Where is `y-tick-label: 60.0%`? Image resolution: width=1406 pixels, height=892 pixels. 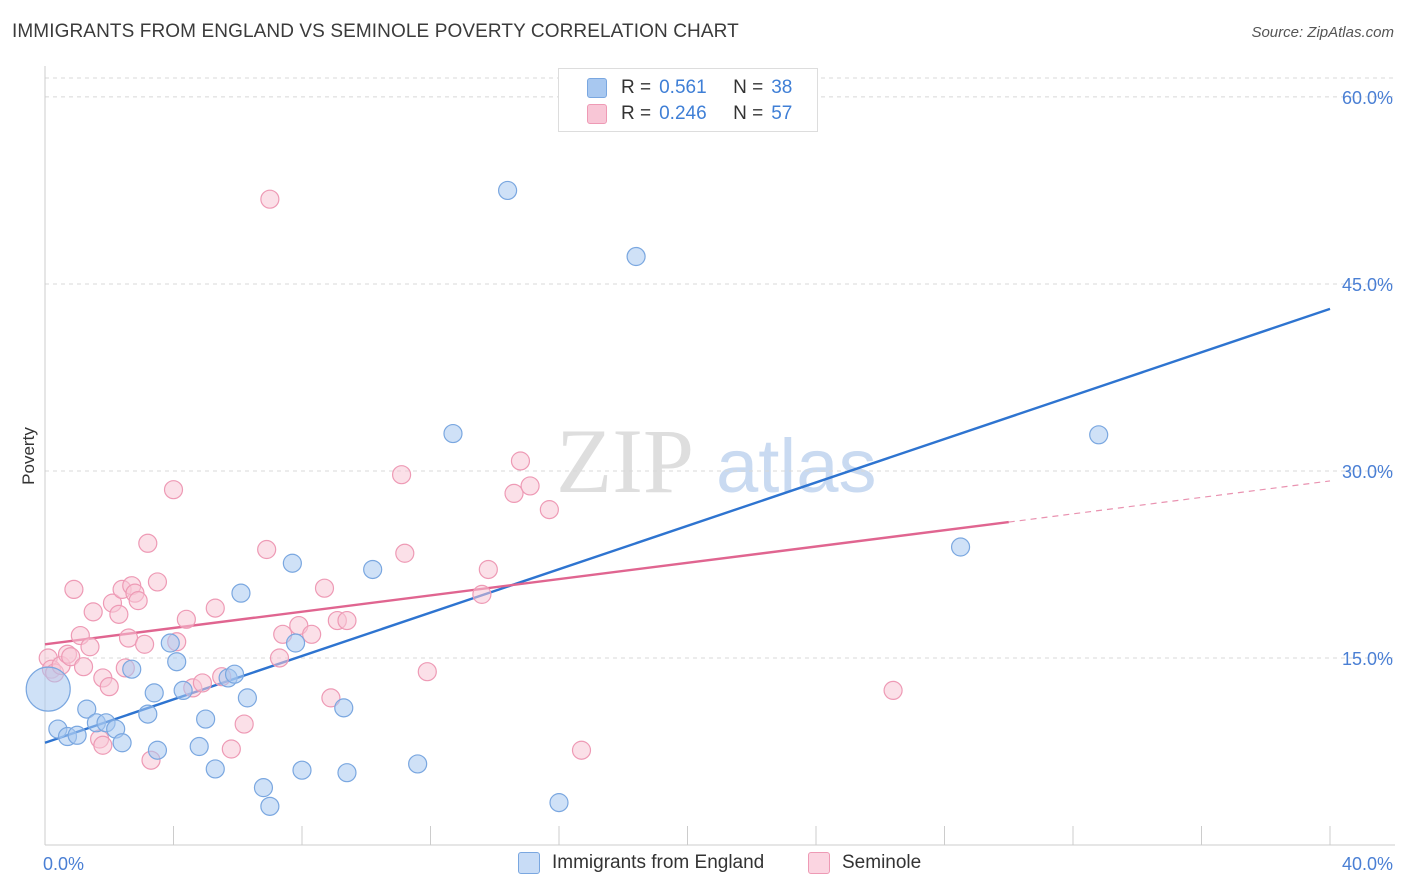
y-tick-label: 60.0% is located at coordinates (1367, 98).